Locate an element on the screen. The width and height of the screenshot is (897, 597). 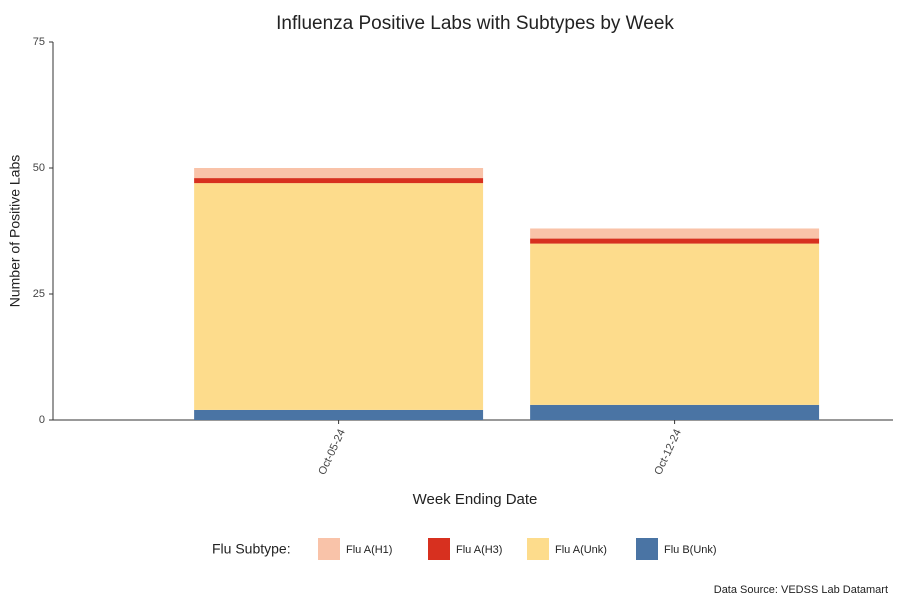
legend-label: Flu A(H3) is located at coordinates (479, 550).